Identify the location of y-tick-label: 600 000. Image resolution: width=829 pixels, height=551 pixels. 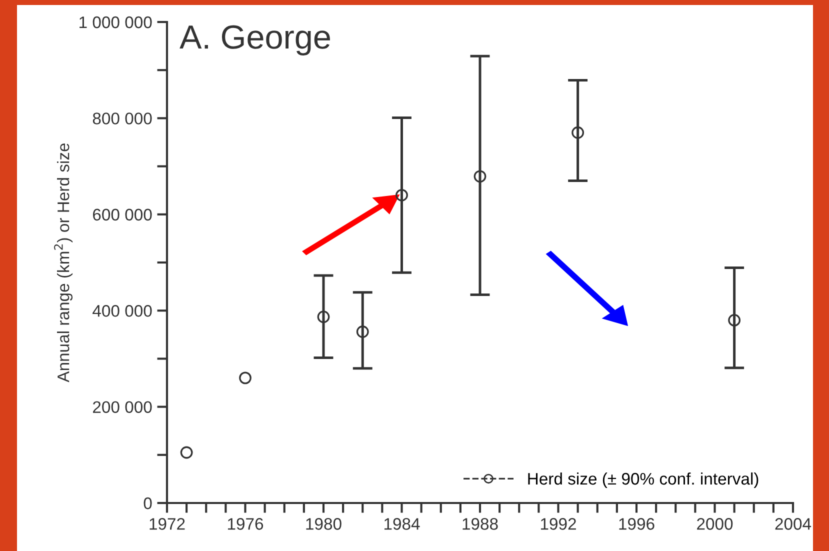
(122, 214).